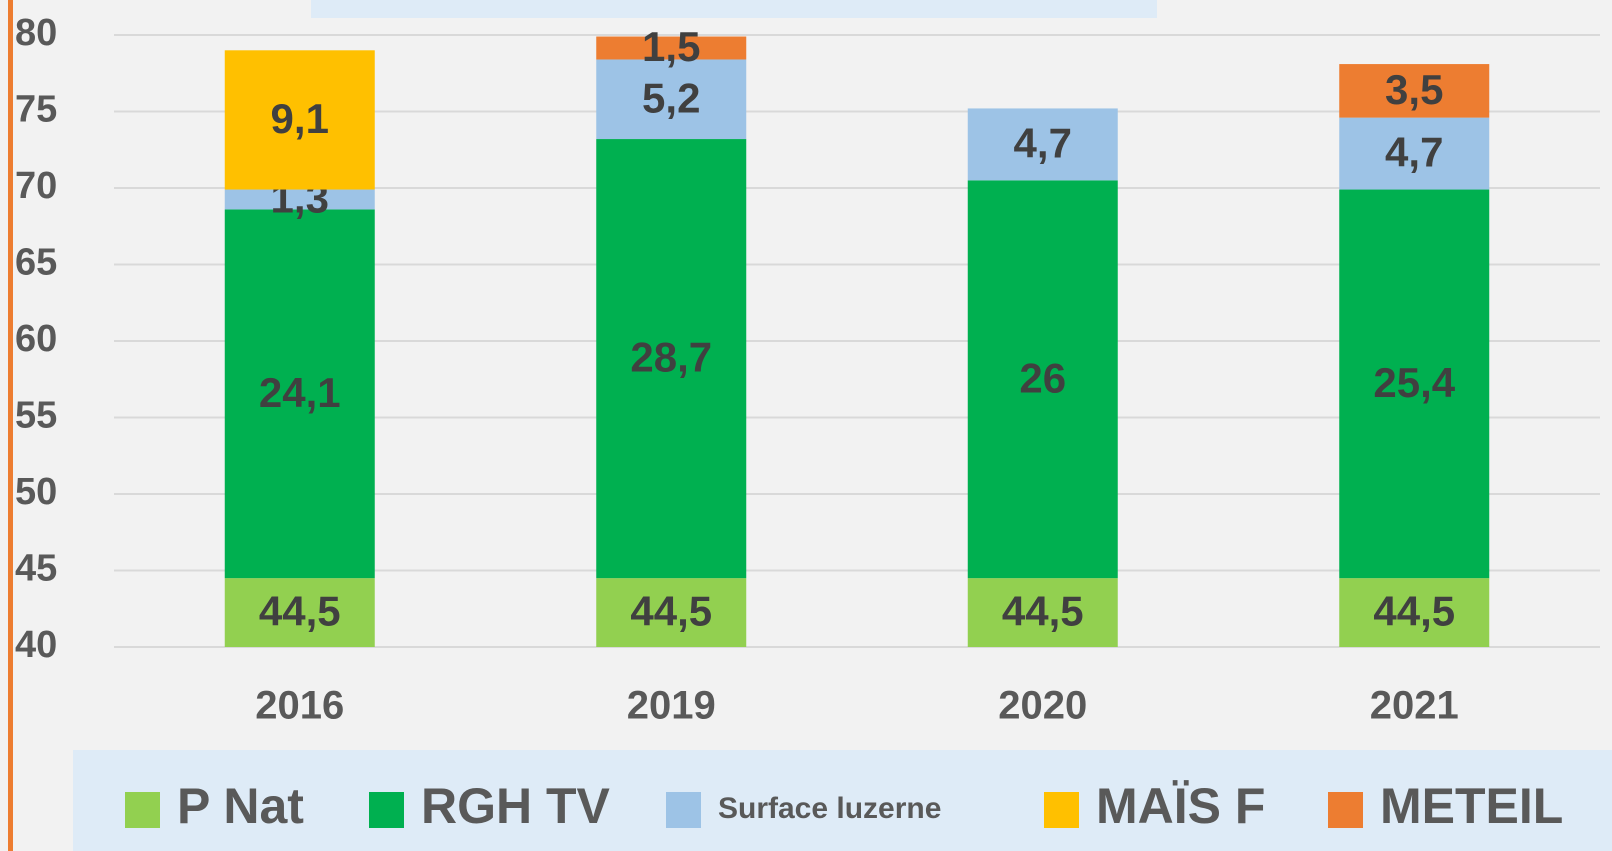 This screenshot has height=851, width=1612. Describe the element at coordinates (299, 706) in the screenshot. I see `x-tick-label: 2016` at that location.